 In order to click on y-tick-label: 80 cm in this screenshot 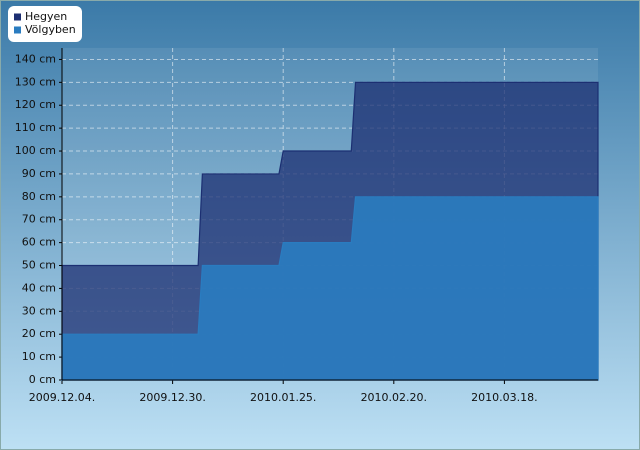, I will do `click(39, 196)`.